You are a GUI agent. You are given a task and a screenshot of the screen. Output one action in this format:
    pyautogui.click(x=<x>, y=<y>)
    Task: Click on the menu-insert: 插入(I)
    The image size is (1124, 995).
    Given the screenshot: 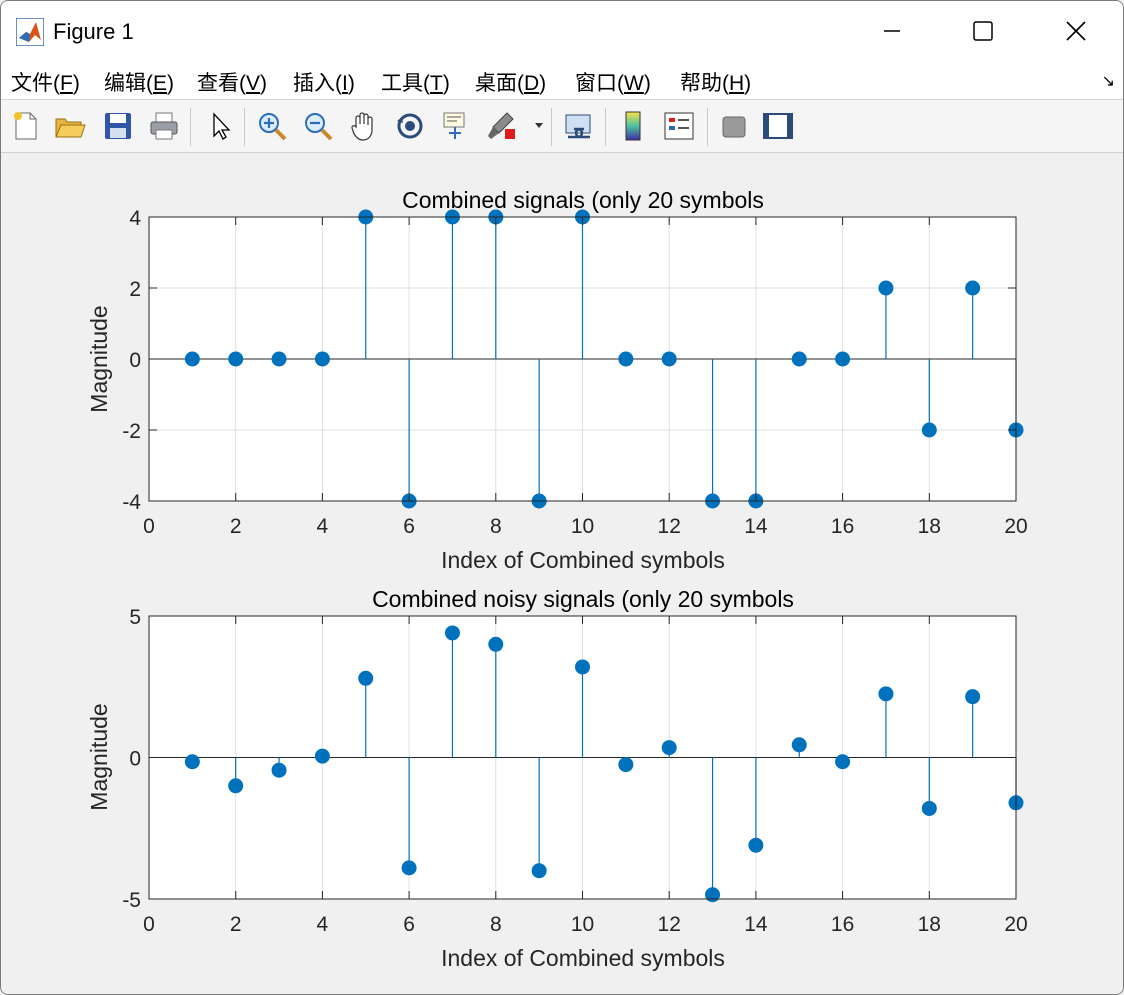 What is the action you would take?
    pyautogui.click(x=324, y=83)
    